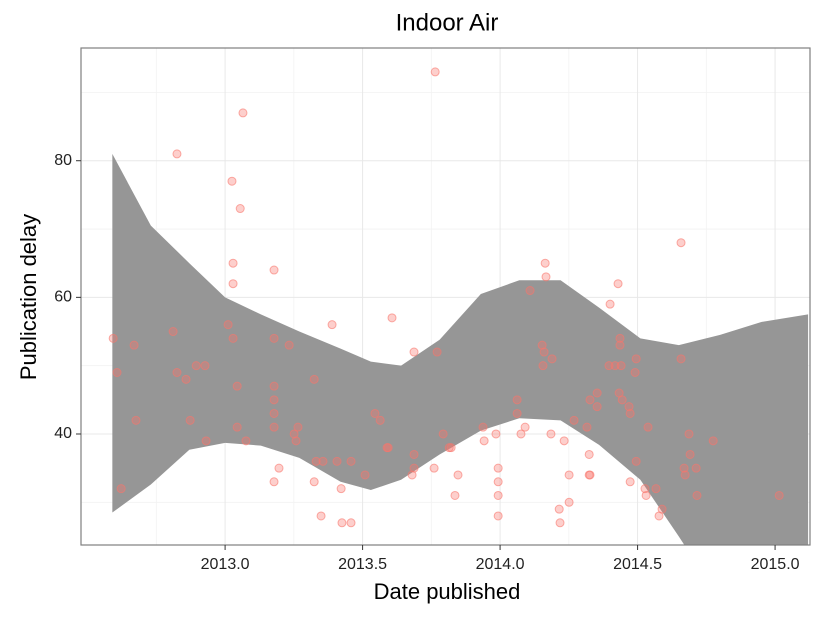 Image resolution: width=825 pixels, height=618 pixels. I want to click on x-axis-label: Date published, so click(447, 591).